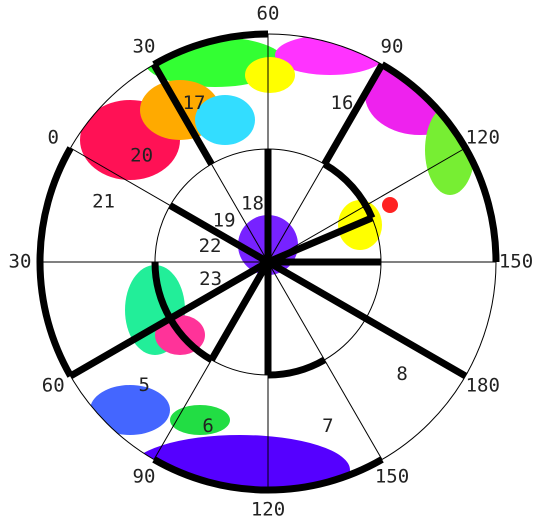  Describe the element at coordinates (342, 103) in the screenshot. I see `region-label: 16` at that location.